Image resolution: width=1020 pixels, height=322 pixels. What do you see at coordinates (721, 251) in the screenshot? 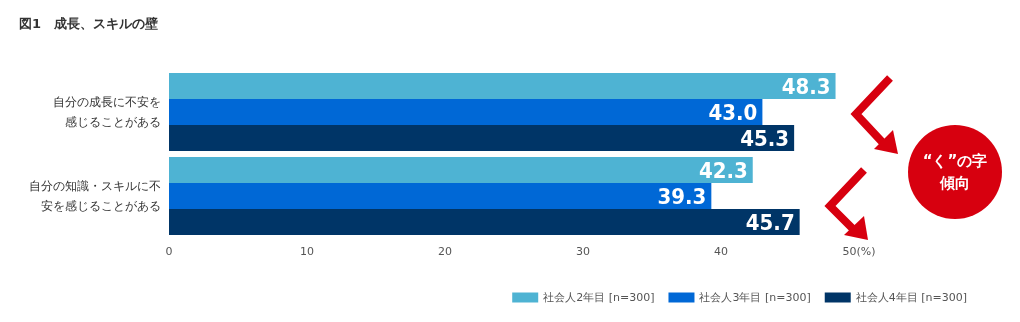
I see `x-tick-label: 40` at bounding box center [721, 251].